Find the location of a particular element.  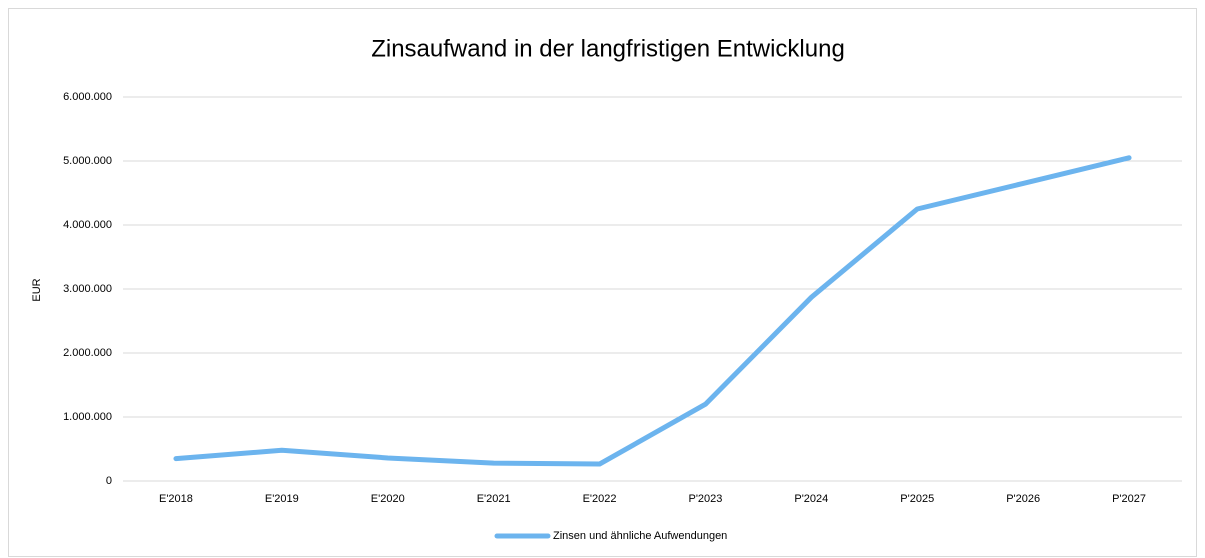

x-tick-label: E'2020 is located at coordinates (388, 499).